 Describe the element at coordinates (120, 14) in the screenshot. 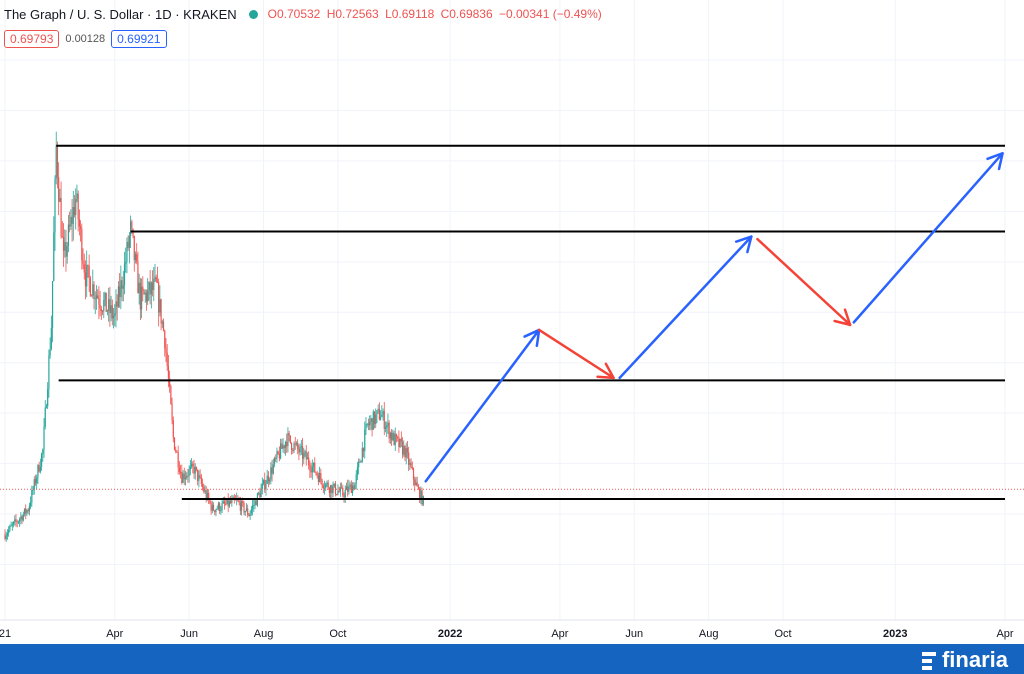

I see `symbol-title: The Graph / U. S. Dollar · 1D · KRAKEN` at that location.